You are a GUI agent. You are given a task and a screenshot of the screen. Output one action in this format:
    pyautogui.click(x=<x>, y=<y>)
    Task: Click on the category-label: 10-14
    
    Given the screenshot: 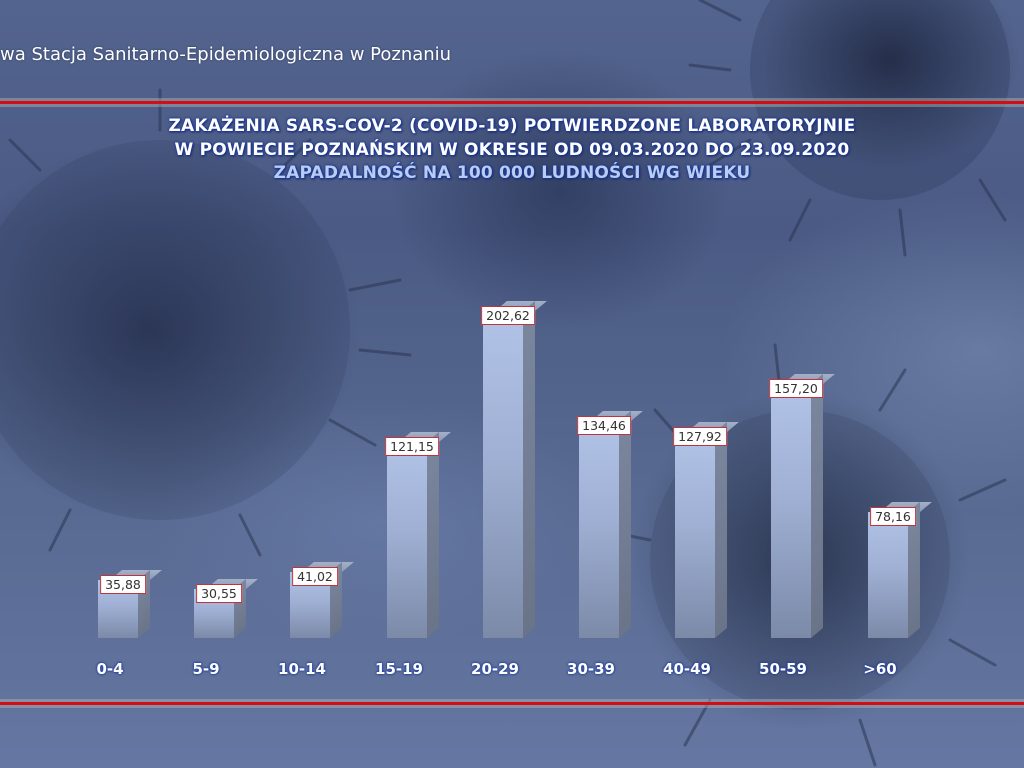 What is the action you would take?
    pyautogui.click(x=302, y=669)
    